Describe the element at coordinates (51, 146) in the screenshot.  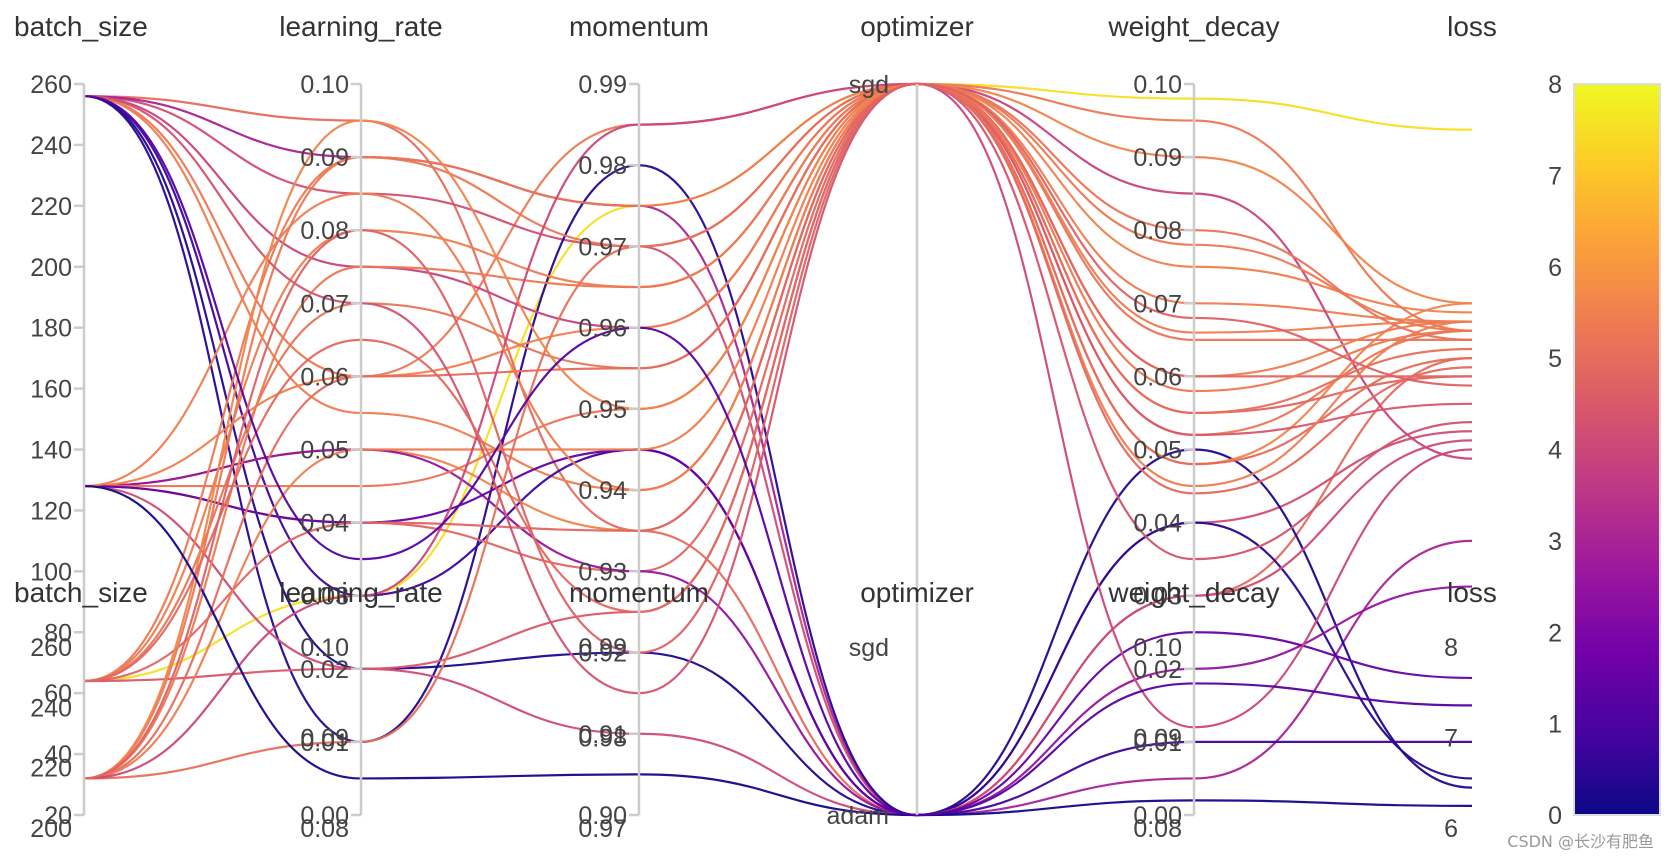
I see `tick-label: 240` at that location.